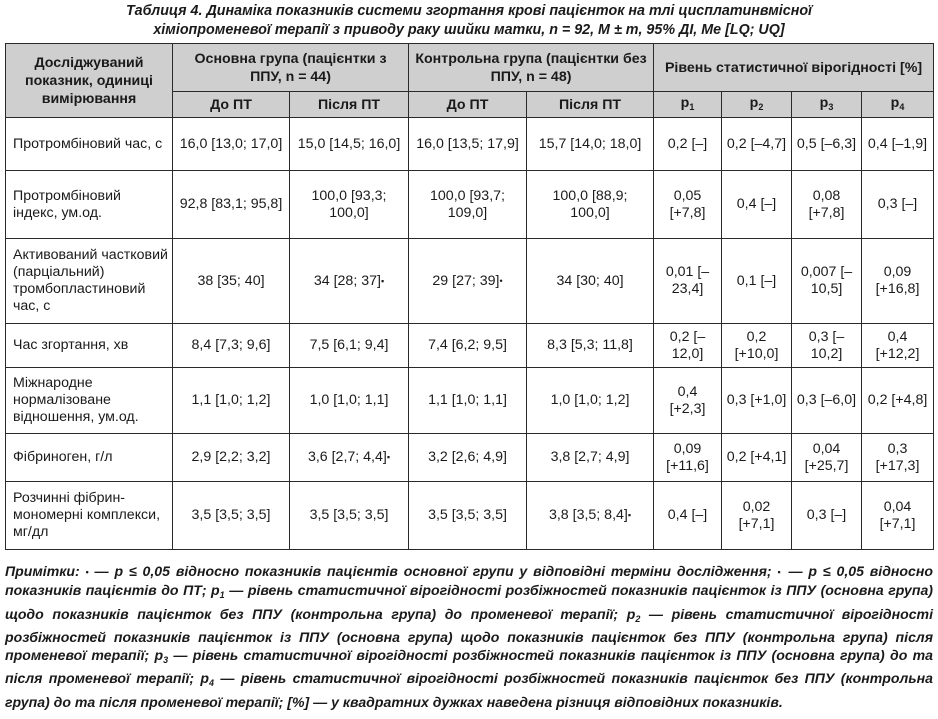 Image resolution: width=938 pixels, height=719 pixels. Describe the element at coordinates (590, 144) in the screenshot. I see `control-after-cell: 15,7 [14,0; 18,0]` at that location.